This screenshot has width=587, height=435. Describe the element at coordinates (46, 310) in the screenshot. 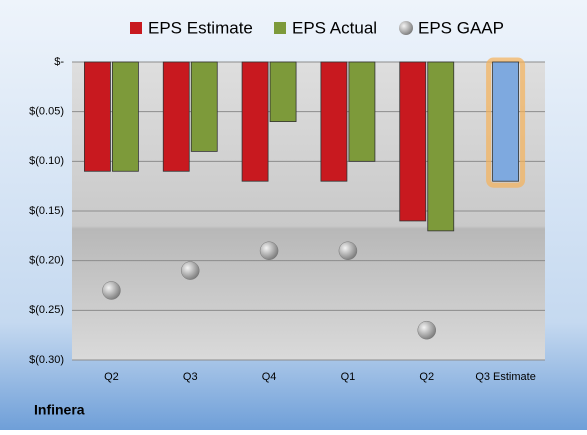

I see `y-tick-label: $(0.25)` at that location.